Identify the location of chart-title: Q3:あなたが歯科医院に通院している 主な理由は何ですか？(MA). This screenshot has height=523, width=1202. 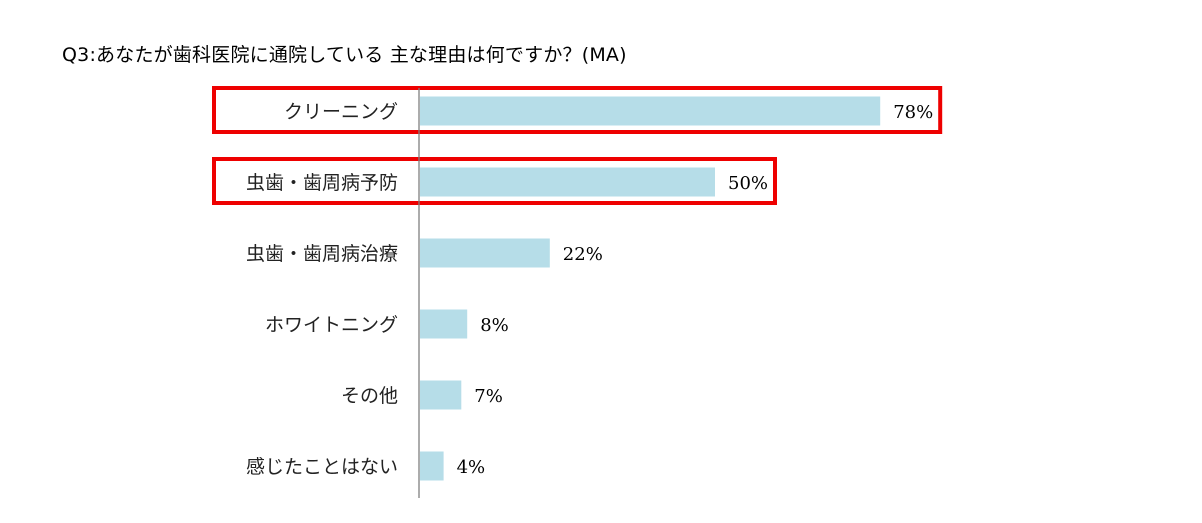
(344, 55).